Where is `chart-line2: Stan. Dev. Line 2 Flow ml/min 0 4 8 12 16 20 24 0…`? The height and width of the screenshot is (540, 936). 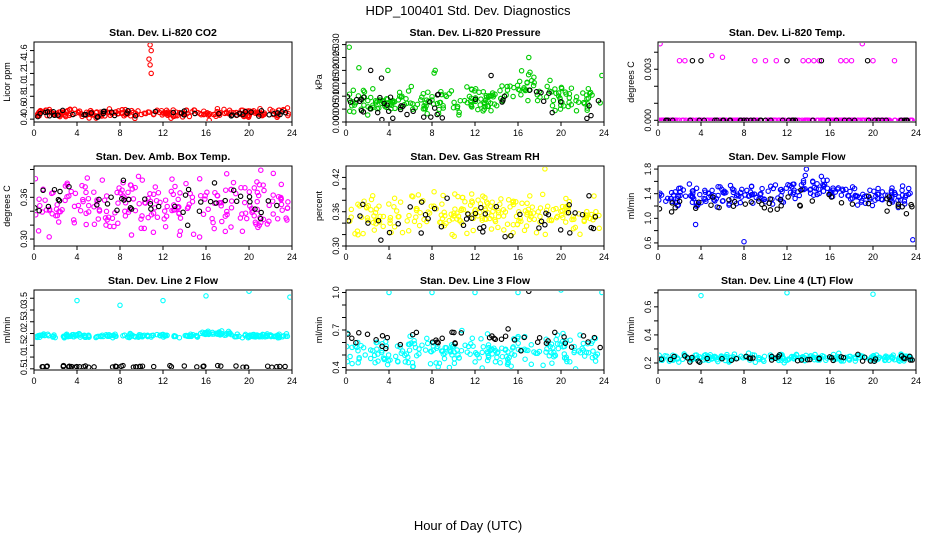
chart-line2: Stan. Dev. Line 2 Flow ml/min 0 4 8 12 16 20 24 0… is located at coordinates (149, 330).